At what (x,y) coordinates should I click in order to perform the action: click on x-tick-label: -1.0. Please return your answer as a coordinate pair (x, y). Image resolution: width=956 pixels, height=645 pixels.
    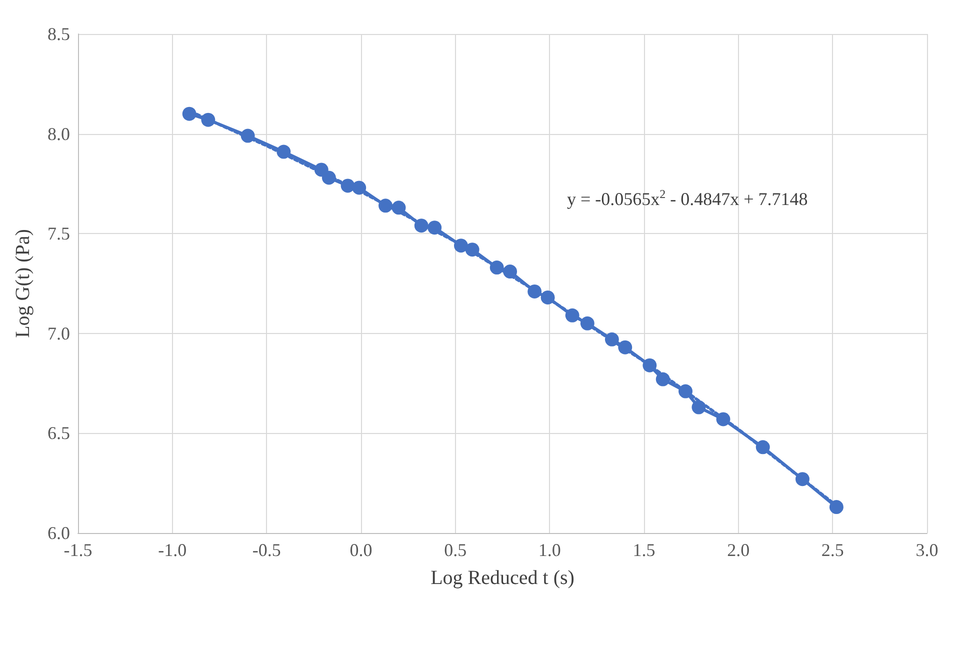
    Looking at the image, I should click on (172, 550).